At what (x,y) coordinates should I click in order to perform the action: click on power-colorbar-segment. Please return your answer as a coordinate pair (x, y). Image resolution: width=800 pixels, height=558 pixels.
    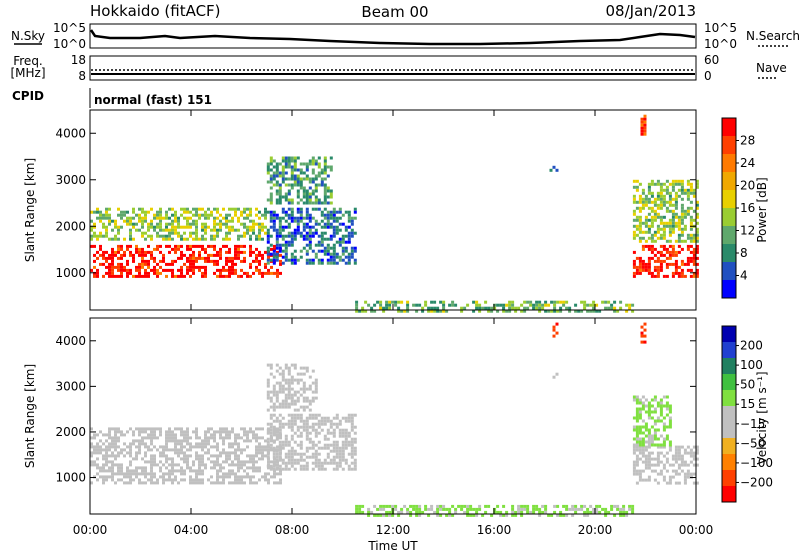
    Looking at the image, I should click on (729, 235).